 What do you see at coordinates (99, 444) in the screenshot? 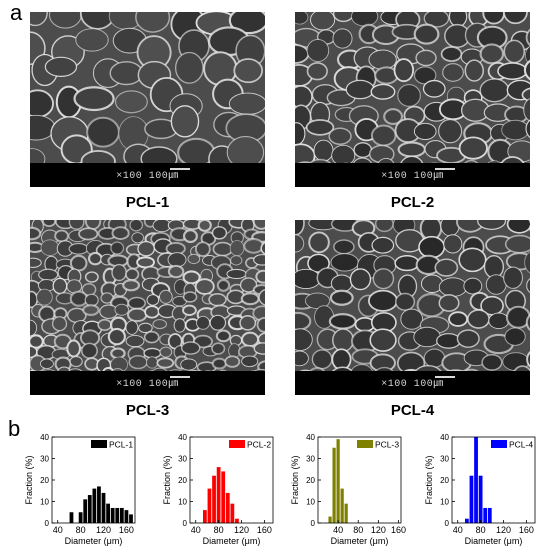
I see `legend-swatch` at bounding box center [99, 444].